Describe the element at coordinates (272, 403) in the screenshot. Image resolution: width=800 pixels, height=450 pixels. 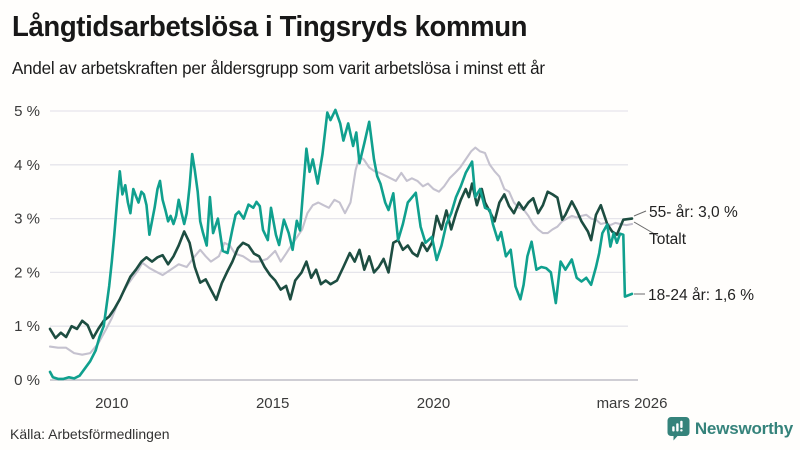
I see `x-axis-tick-label: 2015` at that location.